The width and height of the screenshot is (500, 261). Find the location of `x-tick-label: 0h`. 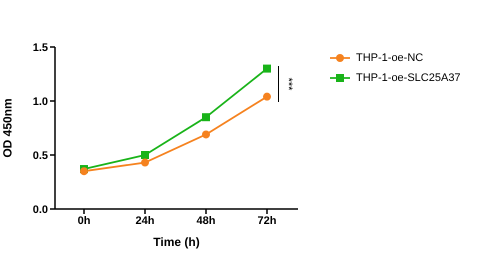

x-tick-label: 0h is located at coordinates (84, 220).